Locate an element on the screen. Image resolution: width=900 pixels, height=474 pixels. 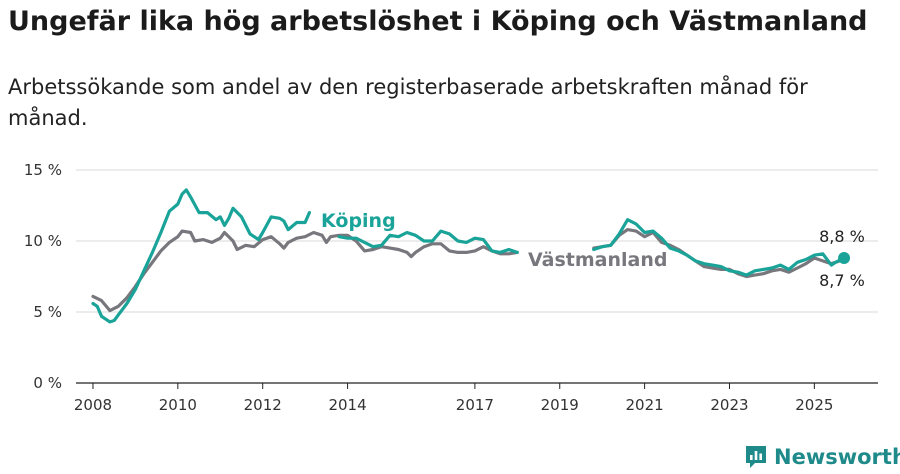
x-tick-label: 2019 is located at coordinates (560, 405).